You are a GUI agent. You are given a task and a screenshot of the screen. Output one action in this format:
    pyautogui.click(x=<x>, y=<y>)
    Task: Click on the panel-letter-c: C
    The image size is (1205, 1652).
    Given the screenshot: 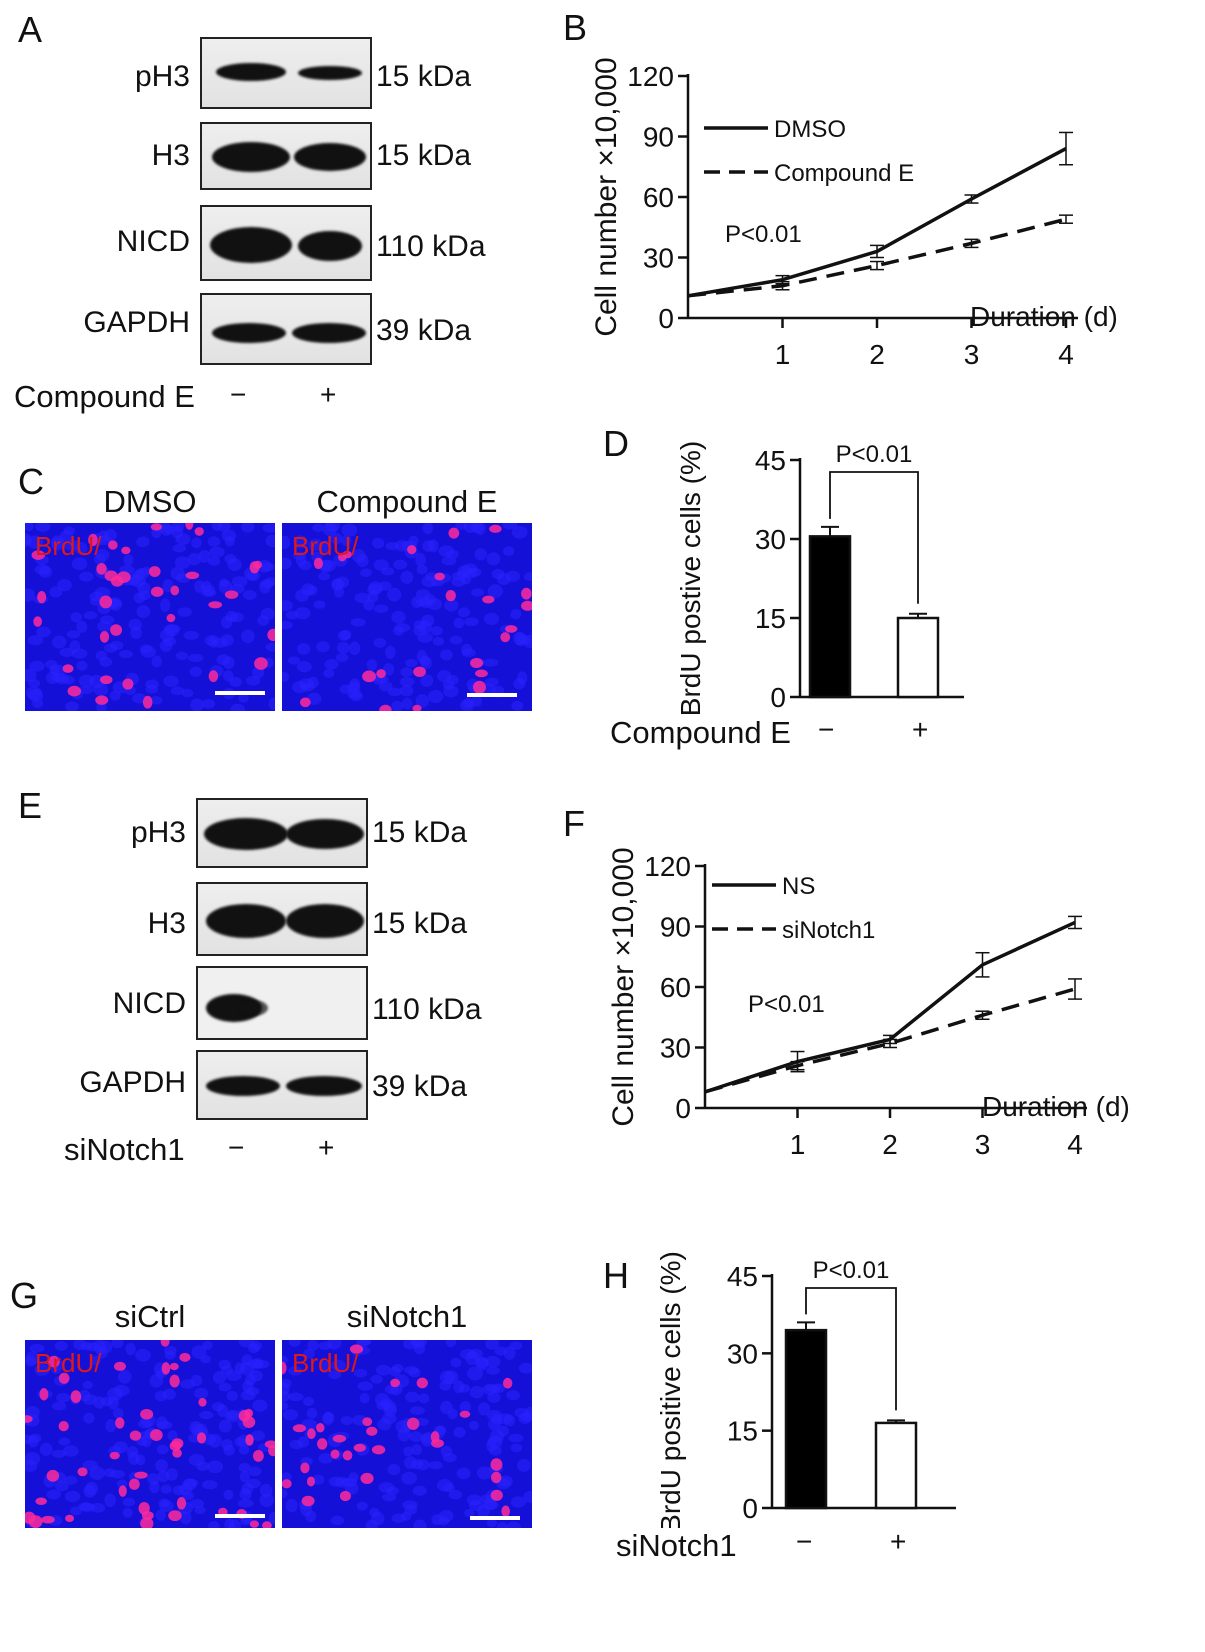 What is the action you would take?
    pyautogui.click(x=31, y=481)
    